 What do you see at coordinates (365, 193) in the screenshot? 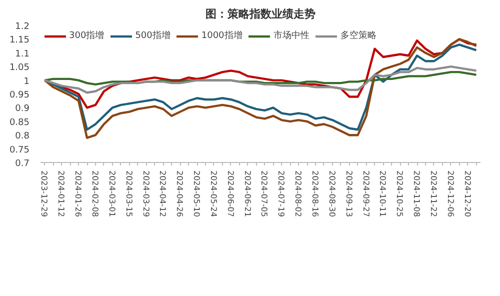
I see `x-tick-label: 2024-09-27` at bounding box center [365, 193].